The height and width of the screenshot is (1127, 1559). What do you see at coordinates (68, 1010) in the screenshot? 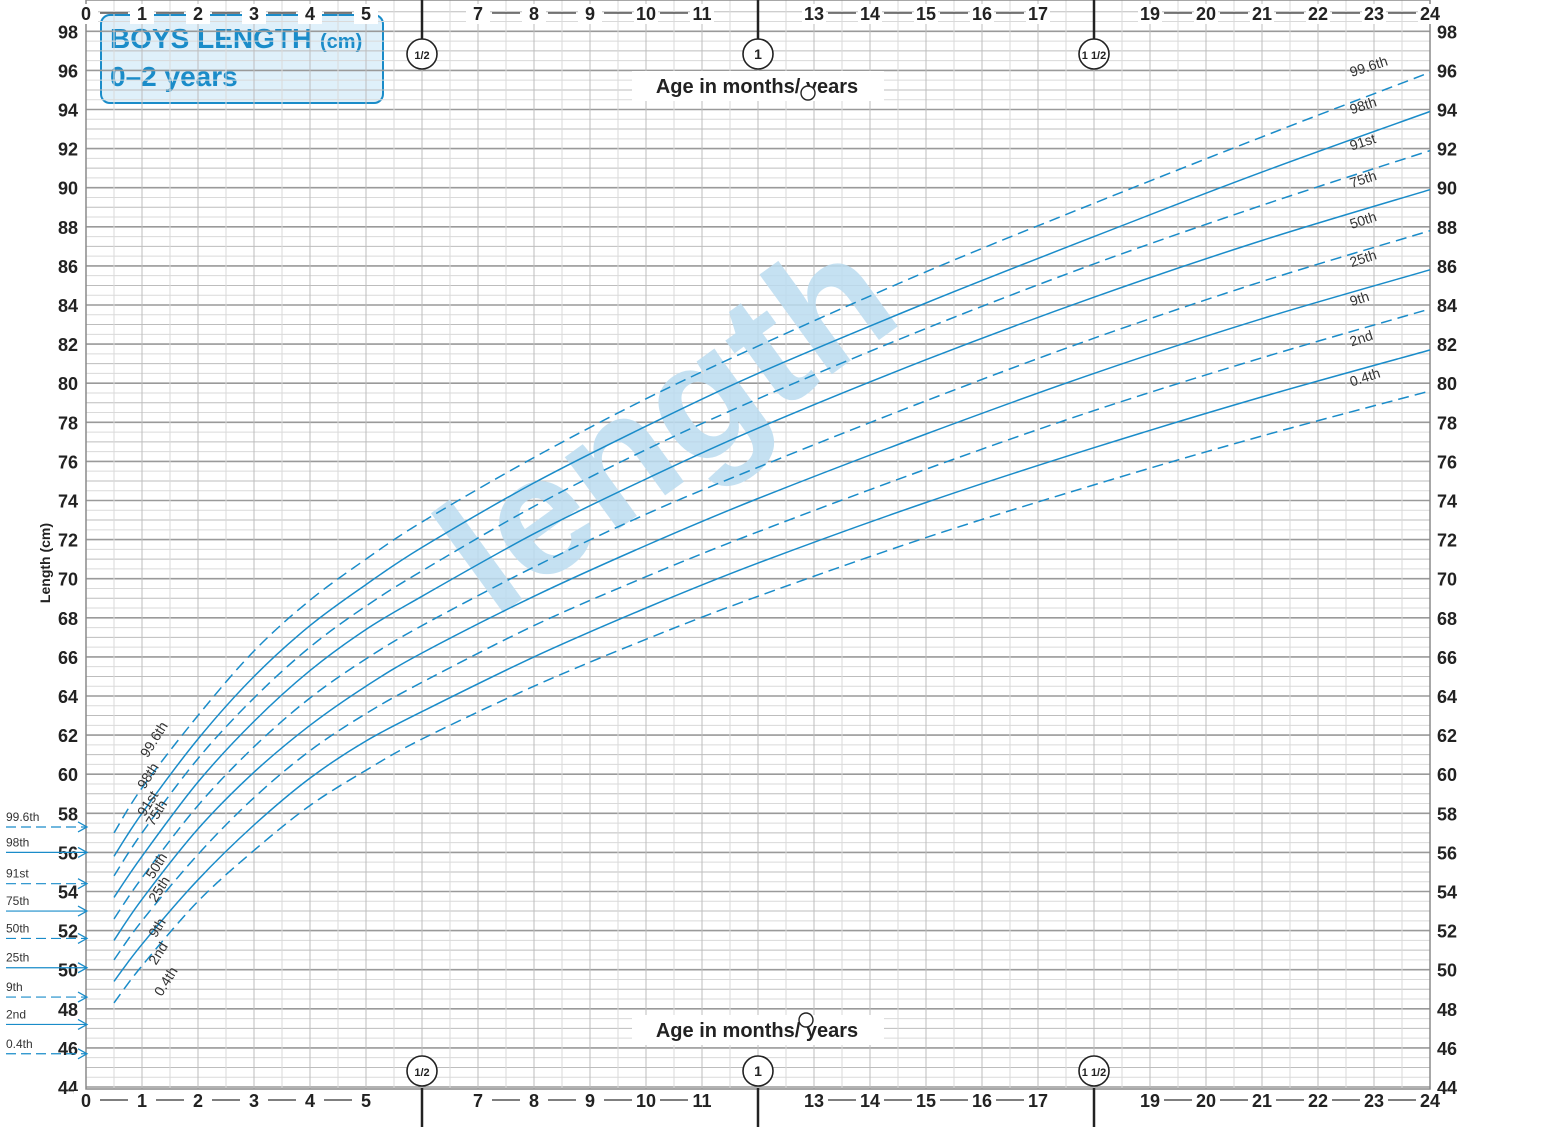
I see `y-tick-label-left: 48` at bounding box center [68, 1010].